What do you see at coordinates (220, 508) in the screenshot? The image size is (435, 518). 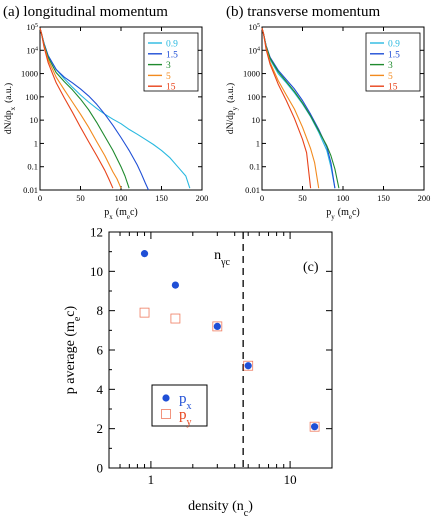 I see `x-axis-label: density (nc)` at bounding box center [220, 508].